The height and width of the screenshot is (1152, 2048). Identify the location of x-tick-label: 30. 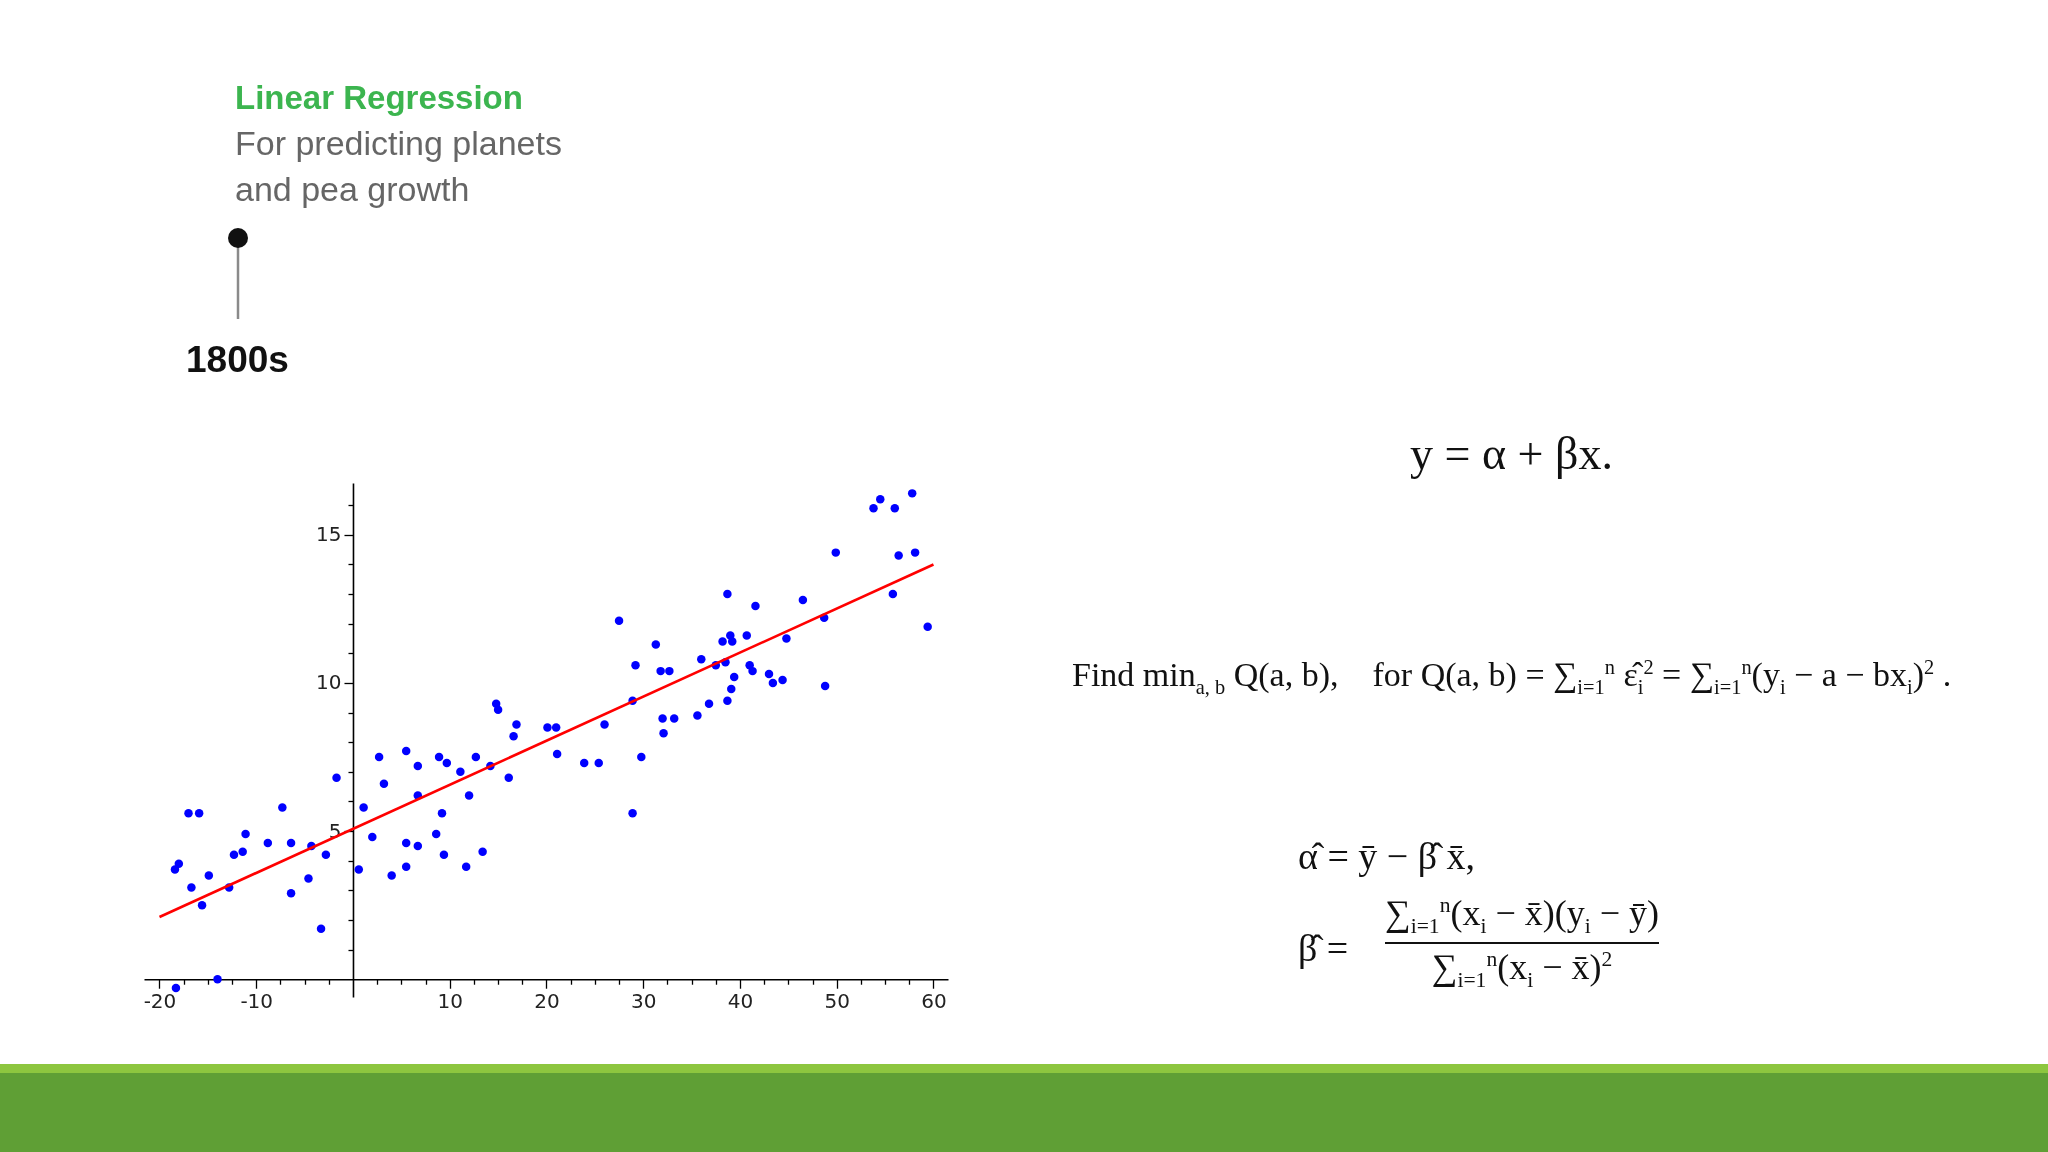
(644, 1000).